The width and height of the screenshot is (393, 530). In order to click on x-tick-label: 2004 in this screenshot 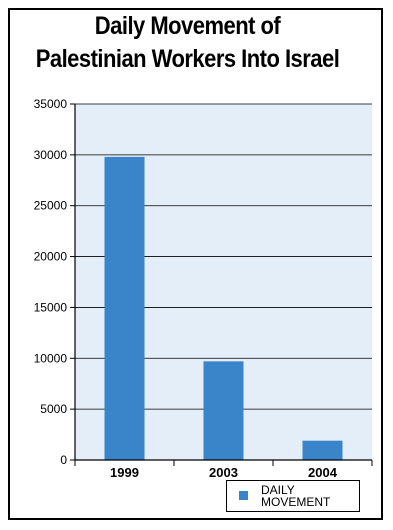, I will do `click(323, 472)`.